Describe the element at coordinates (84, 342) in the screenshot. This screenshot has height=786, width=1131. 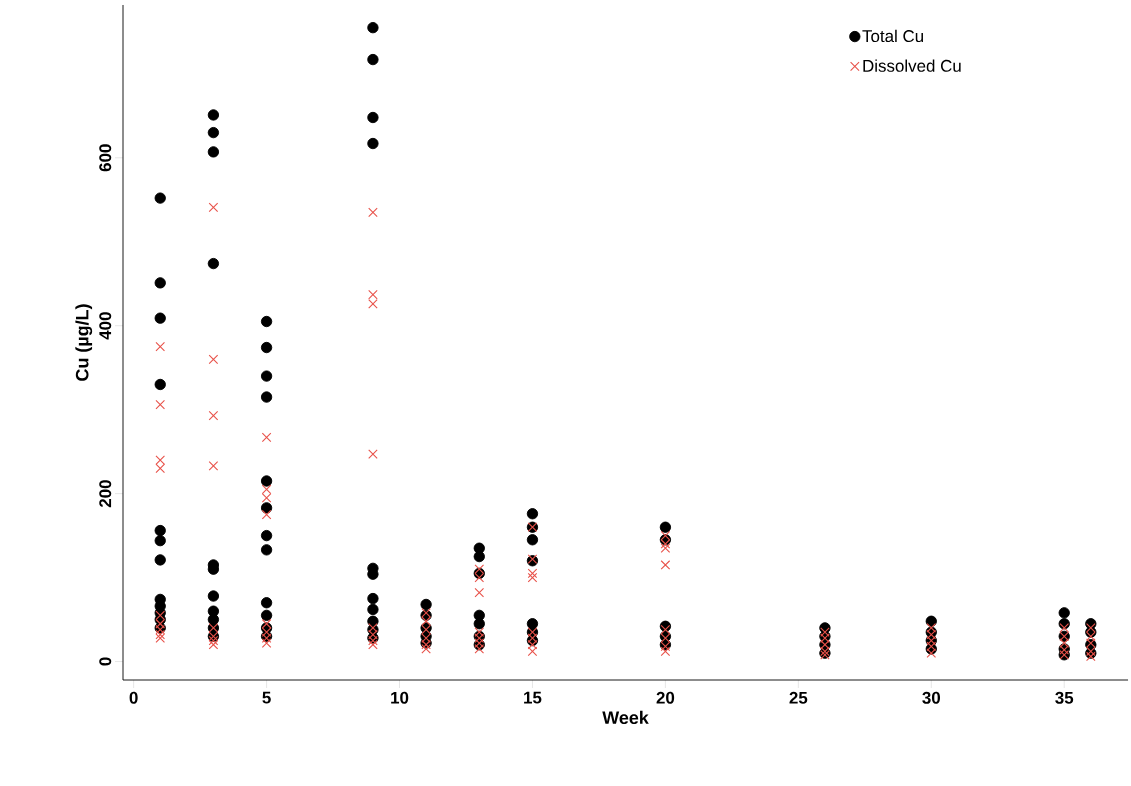
I see `y-axis-title: Cu (µg/L)` at that location.